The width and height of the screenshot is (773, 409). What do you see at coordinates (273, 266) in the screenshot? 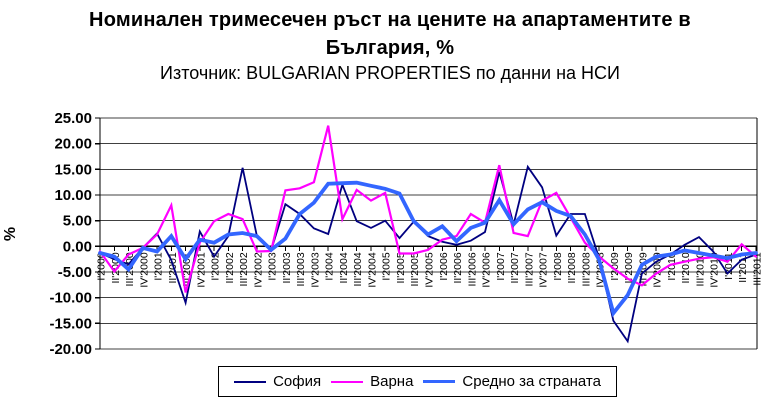
I see `x-tick-label: I'2003` at bounding box center [273, 266].